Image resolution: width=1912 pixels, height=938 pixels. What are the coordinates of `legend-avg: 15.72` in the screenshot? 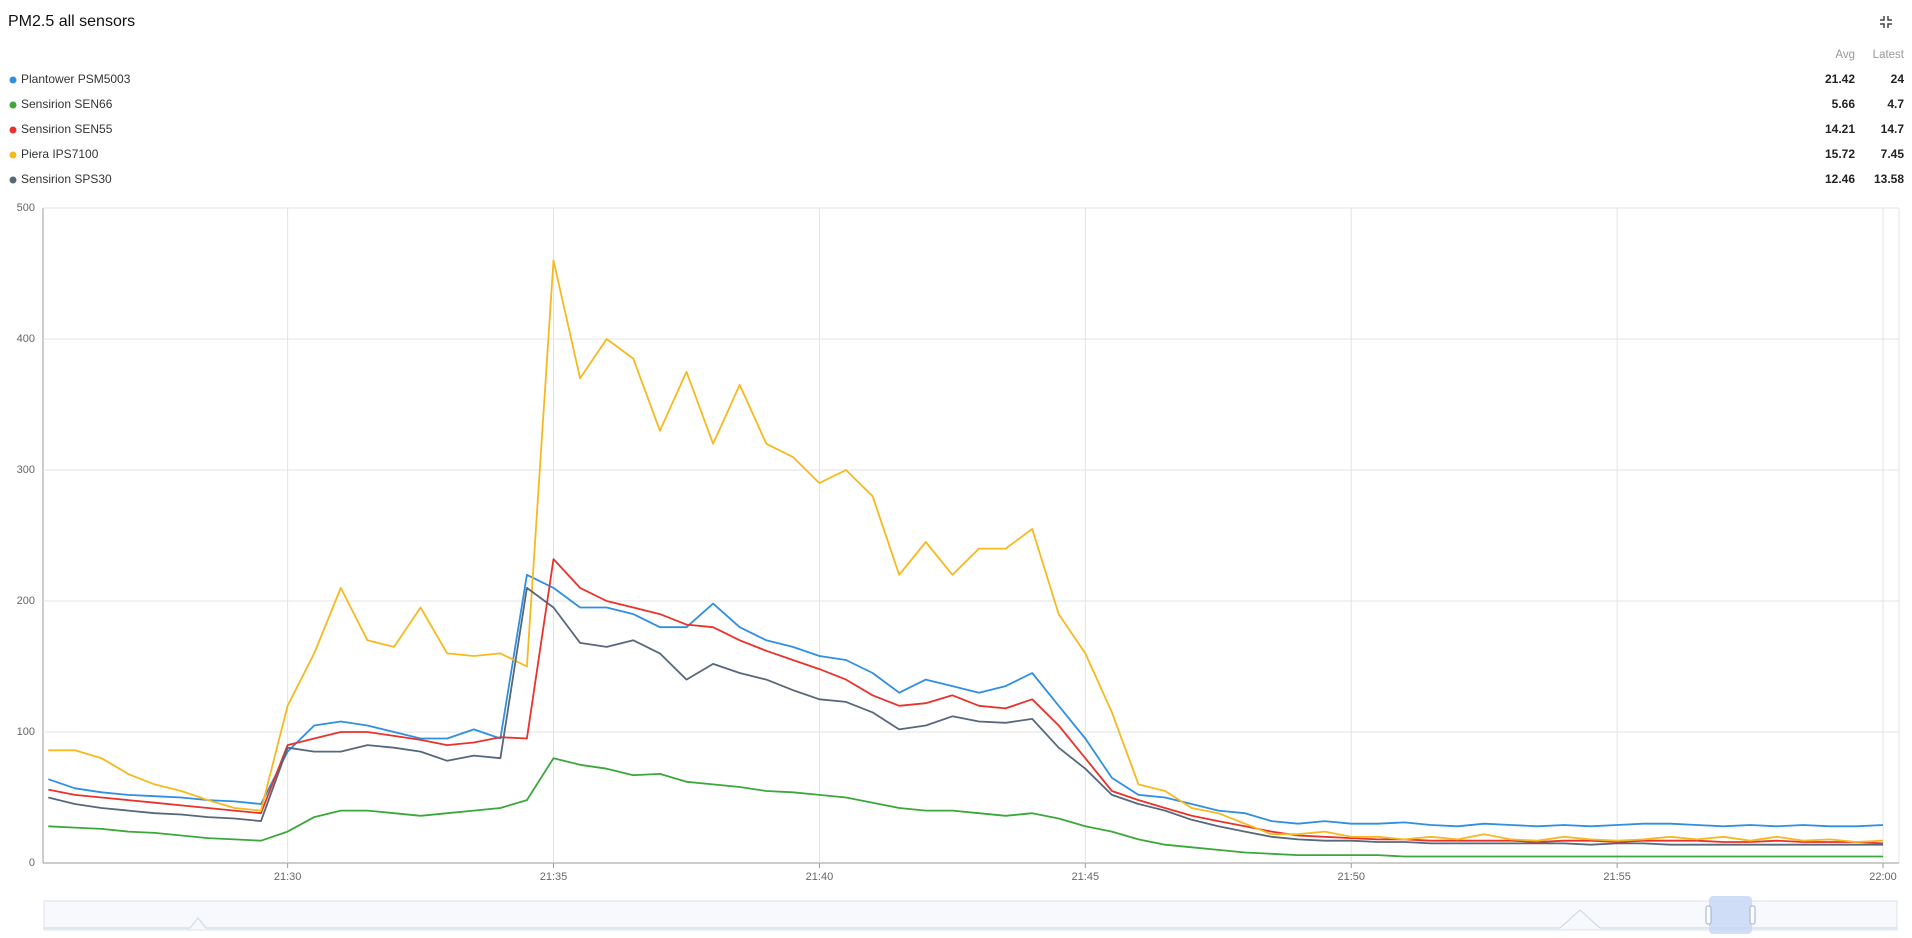 It's located at (1840, 154).